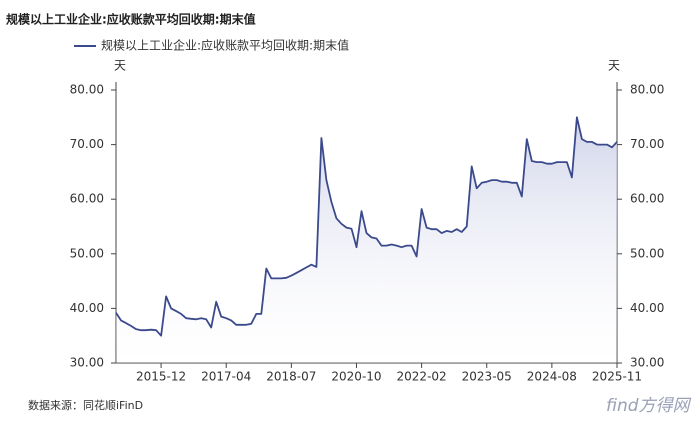 The width and height of the screenshot is (700, 426). Describe the element at coordinates (87, 90) in the screenshot. I see `y-tick-label: 80.00` at that location.